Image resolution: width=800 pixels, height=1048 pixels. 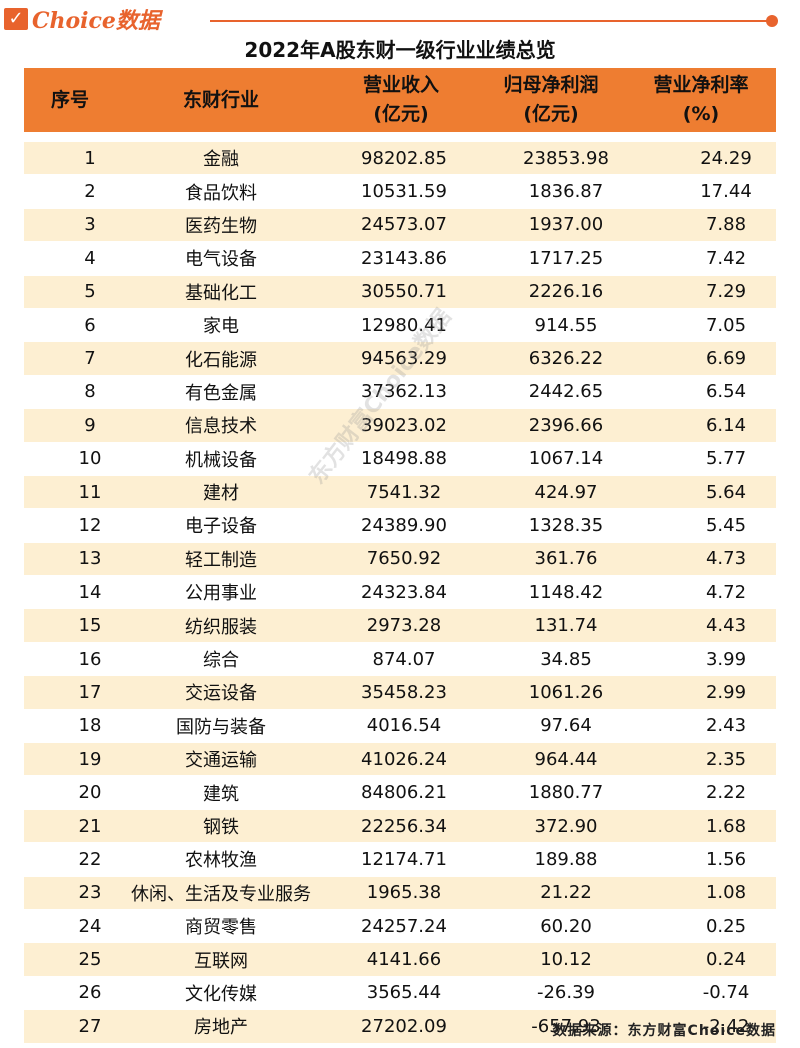 I want to click on cell-revenue: 39023.02, so click(x=401, y=426).